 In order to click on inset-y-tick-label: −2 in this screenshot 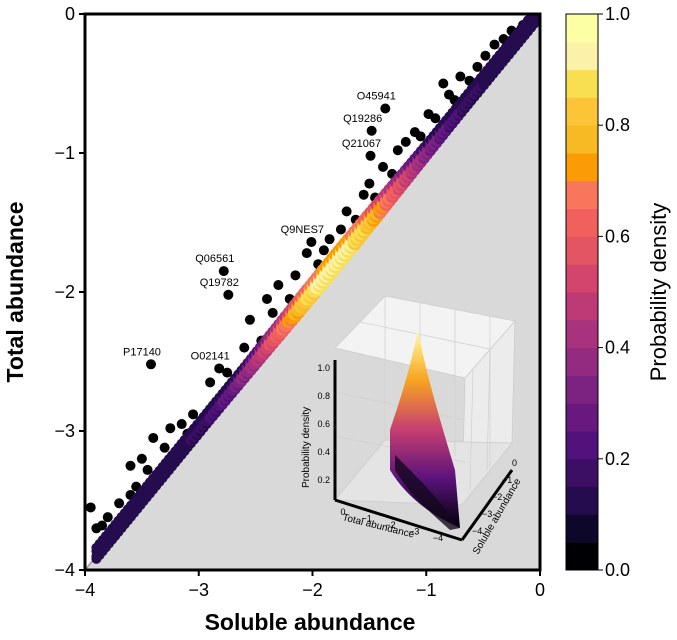, I will do `click(497, 497)`.